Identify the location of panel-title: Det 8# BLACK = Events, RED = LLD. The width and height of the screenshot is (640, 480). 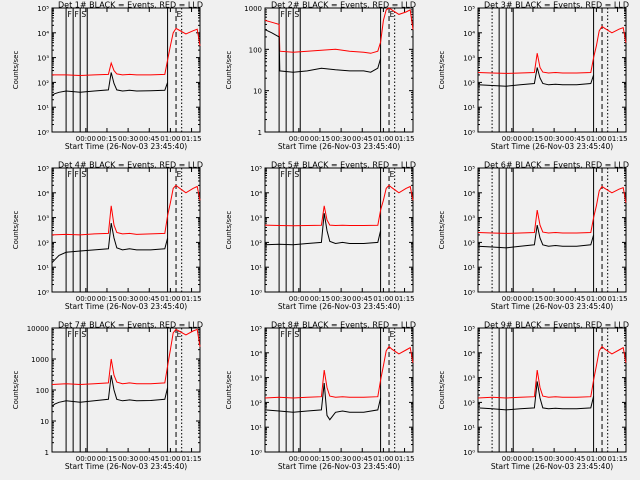
(343, 325).